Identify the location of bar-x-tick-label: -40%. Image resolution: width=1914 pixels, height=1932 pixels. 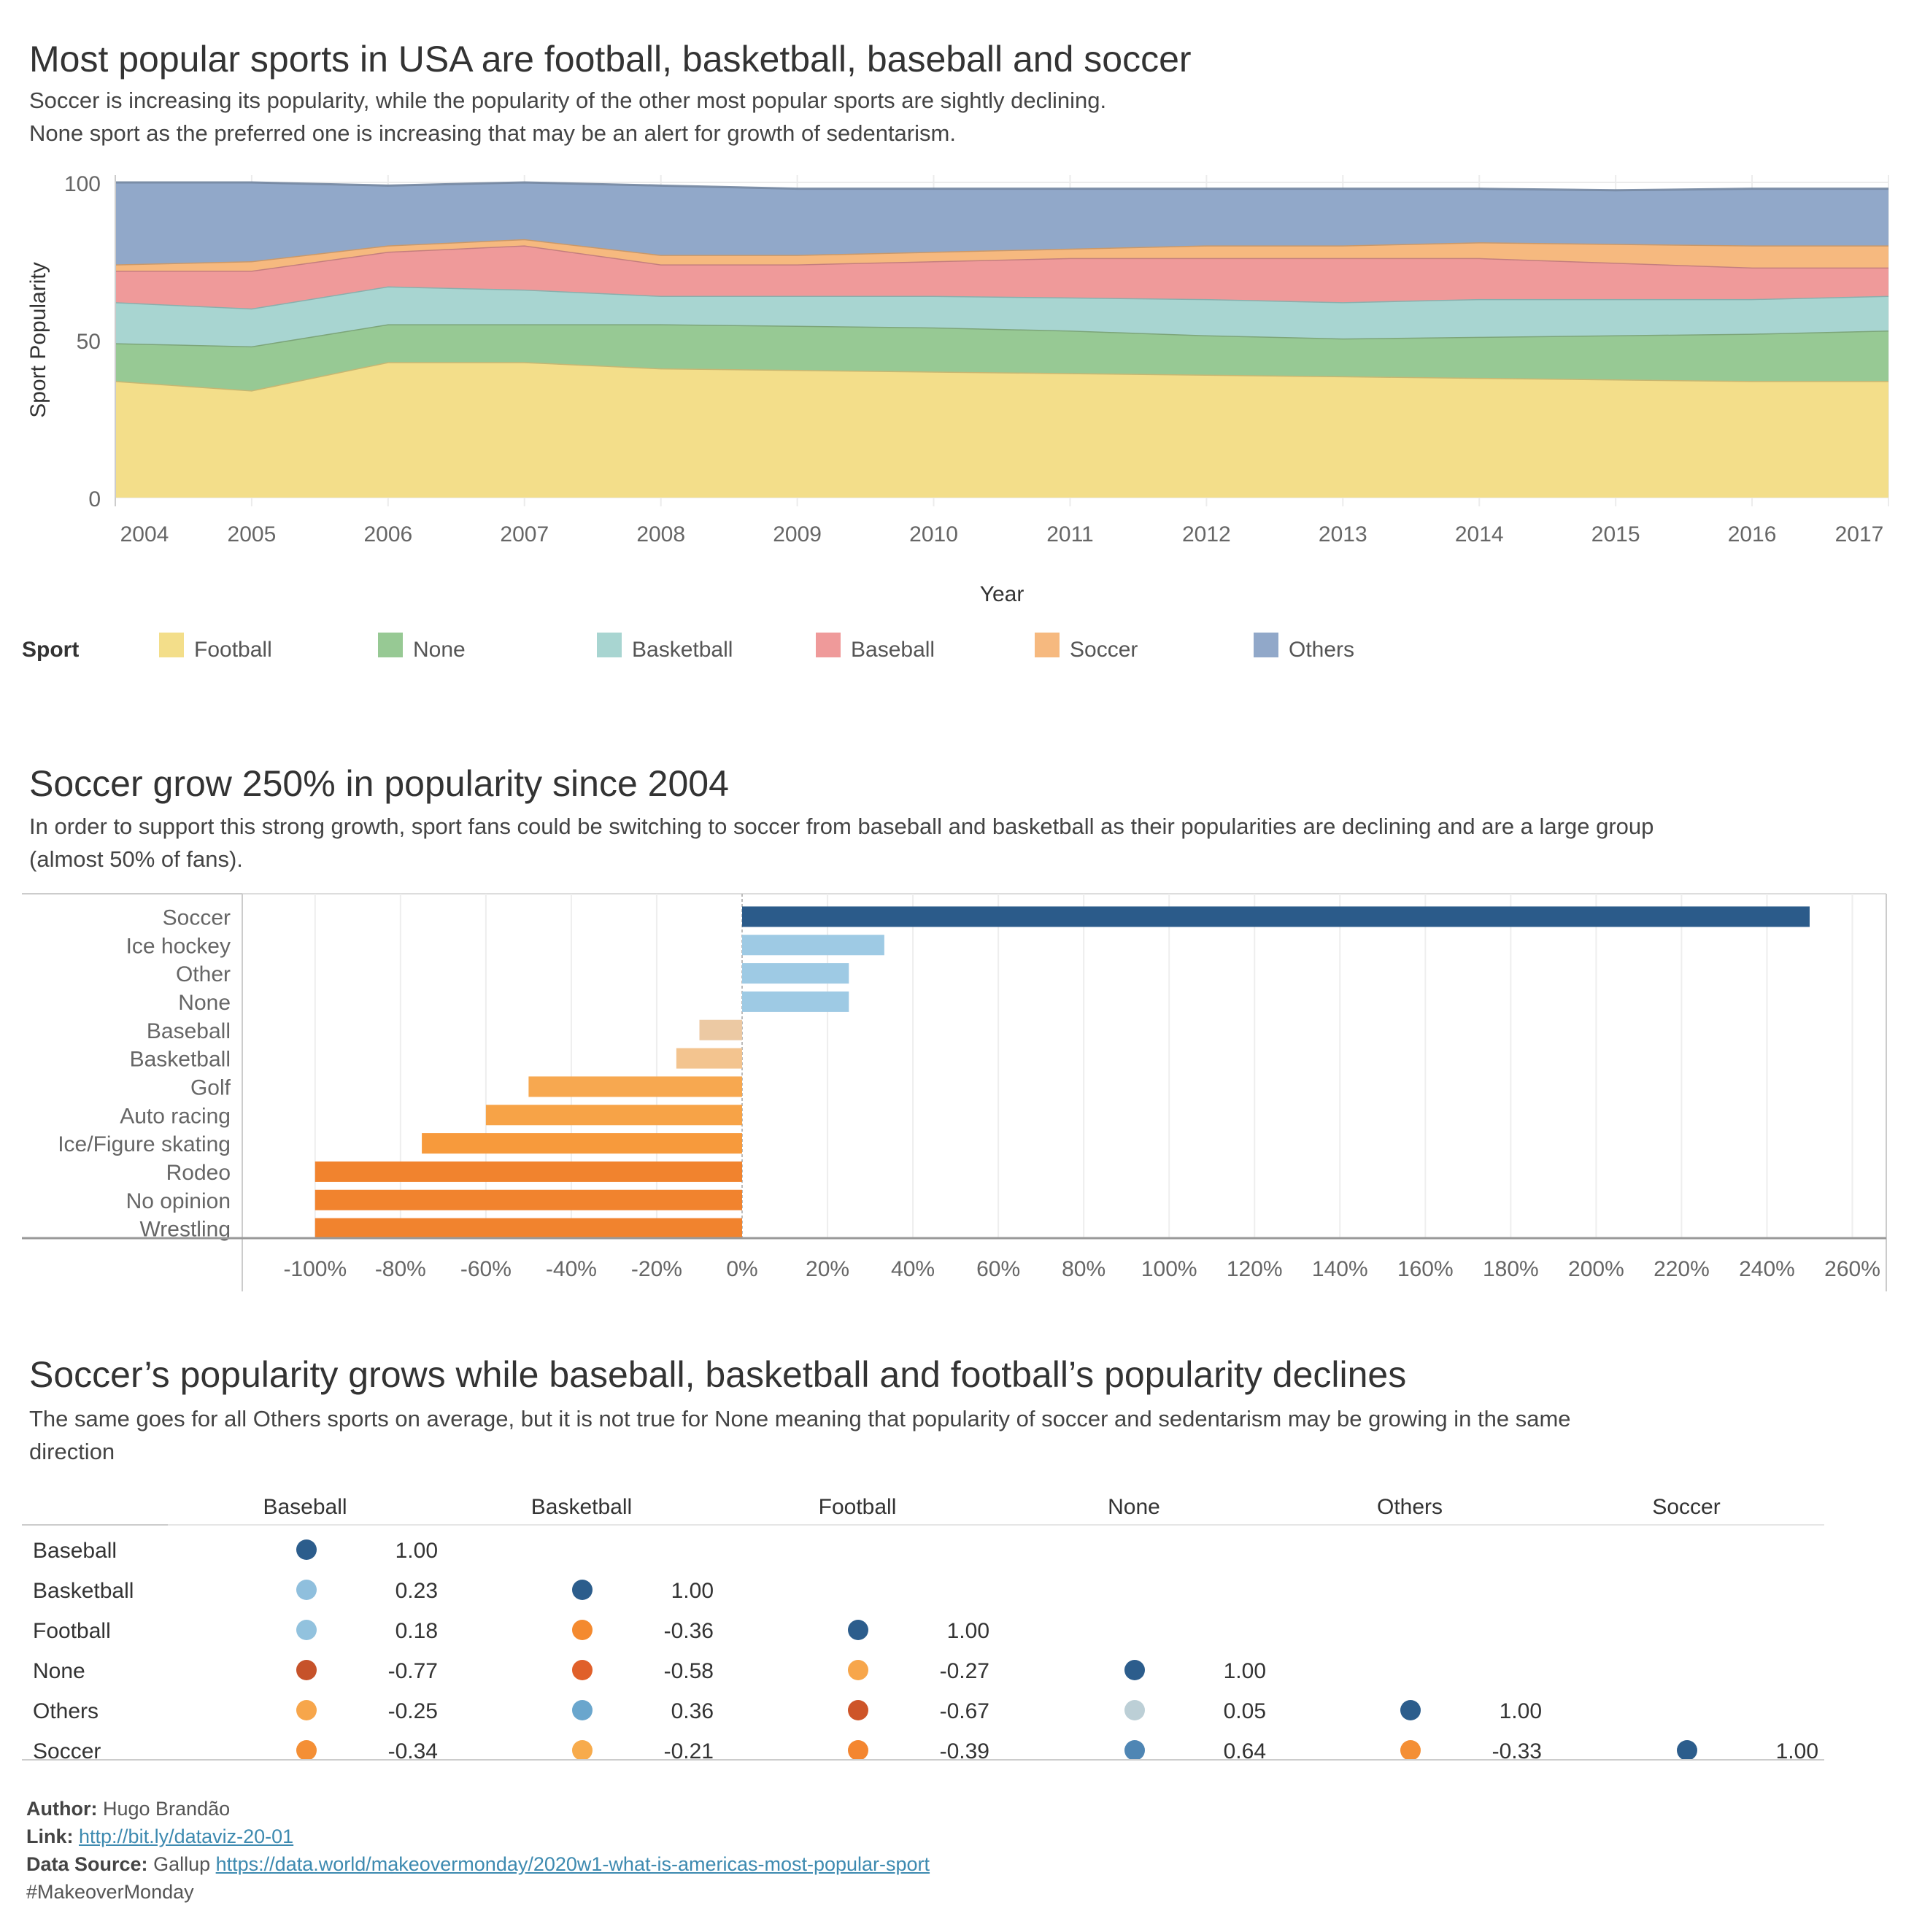
(571, 1269).